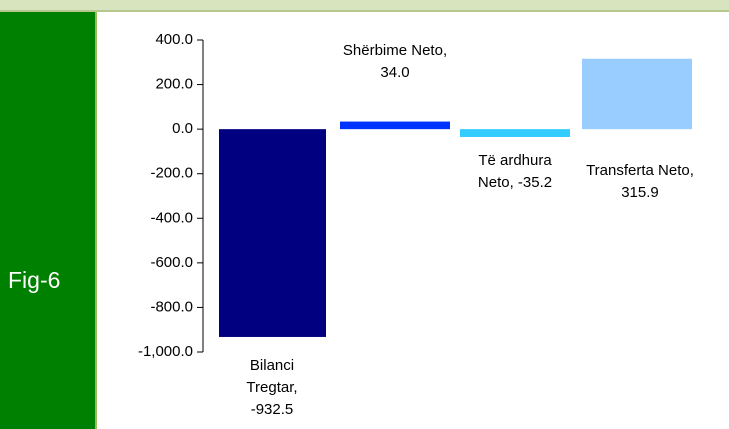  I want to click on y-tick-label: -800.0, so click(171, 306).